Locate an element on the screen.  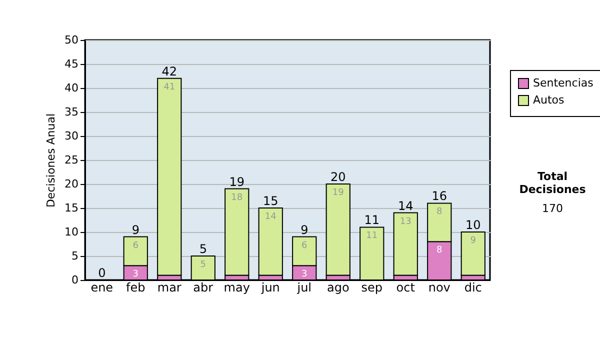
total-label: 14 is located at coordinates (406, 205).